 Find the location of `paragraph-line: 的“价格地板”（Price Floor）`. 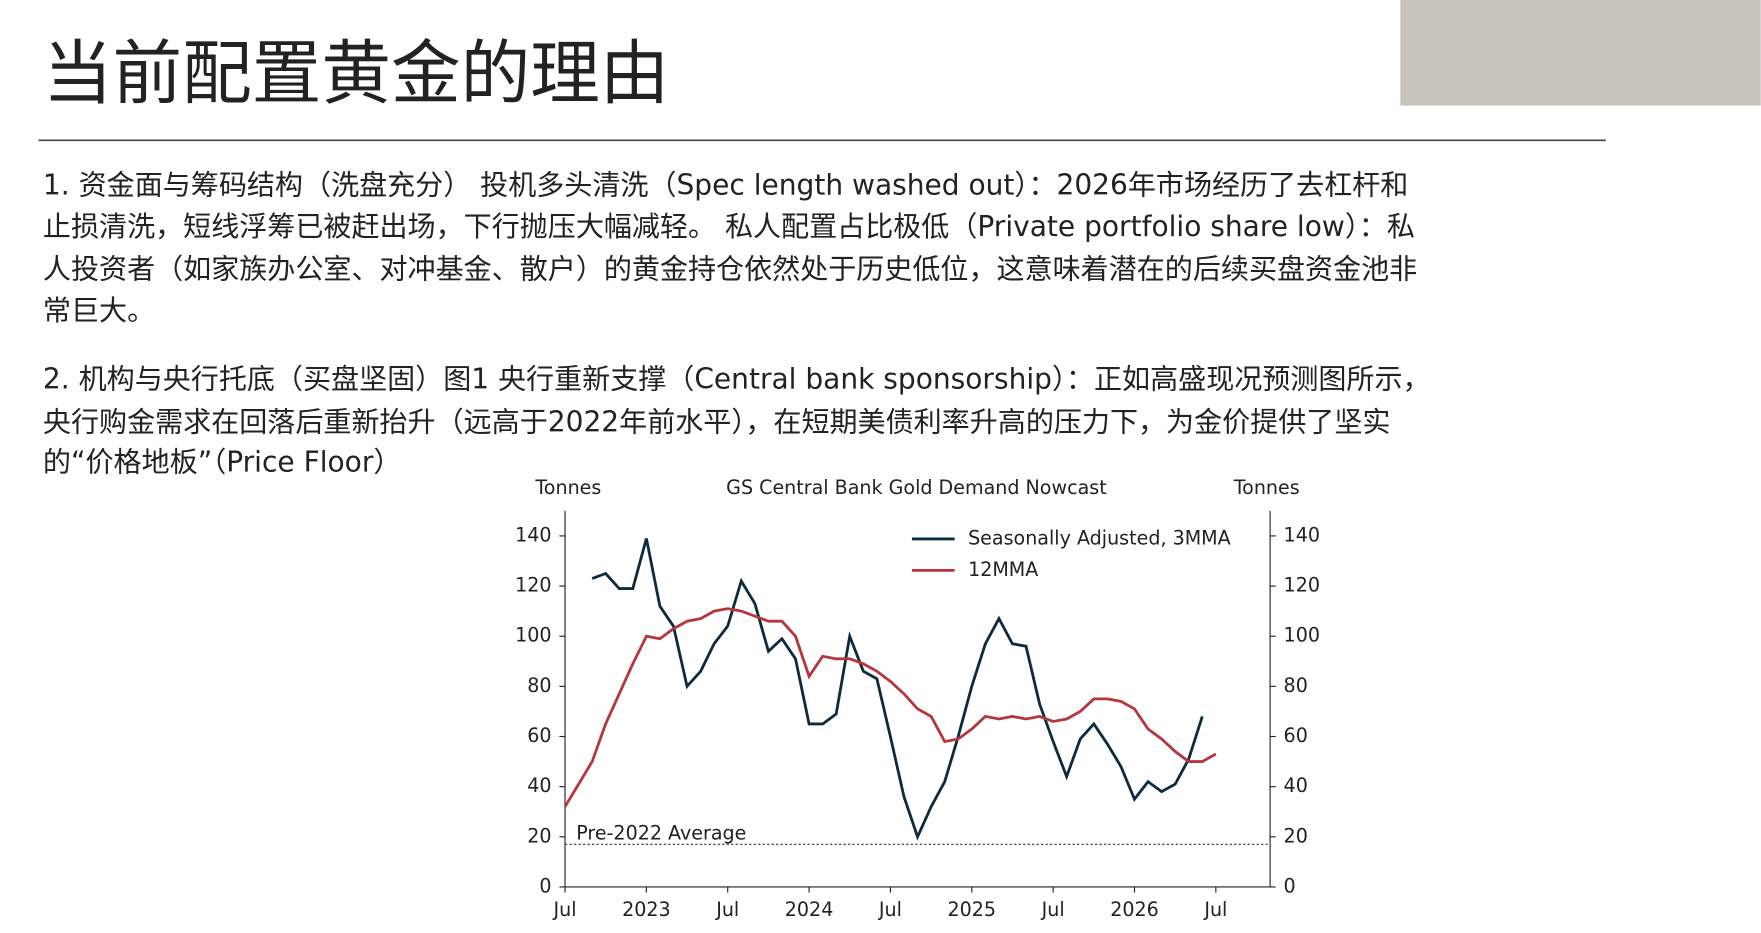

paragraph-line: 的“价格地板”（Price Floor） is located at coordinates (222, 462).